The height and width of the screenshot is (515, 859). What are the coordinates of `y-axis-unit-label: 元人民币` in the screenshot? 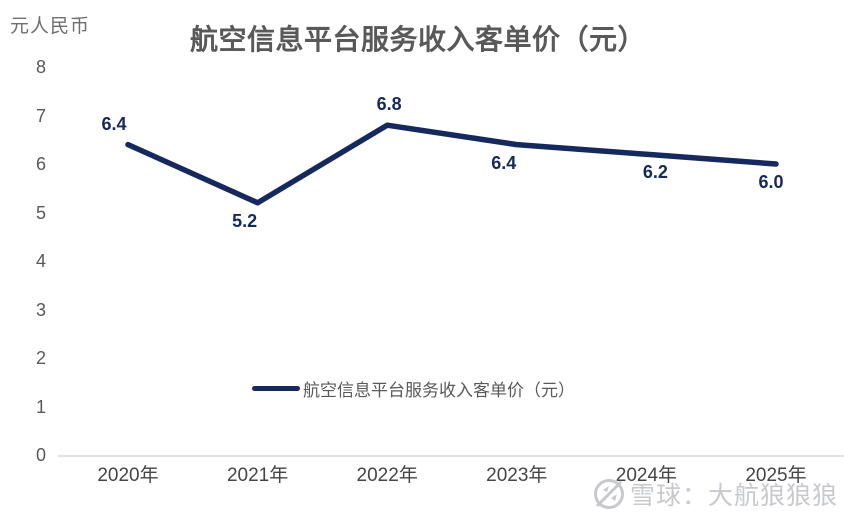 It's located at (50, 26).